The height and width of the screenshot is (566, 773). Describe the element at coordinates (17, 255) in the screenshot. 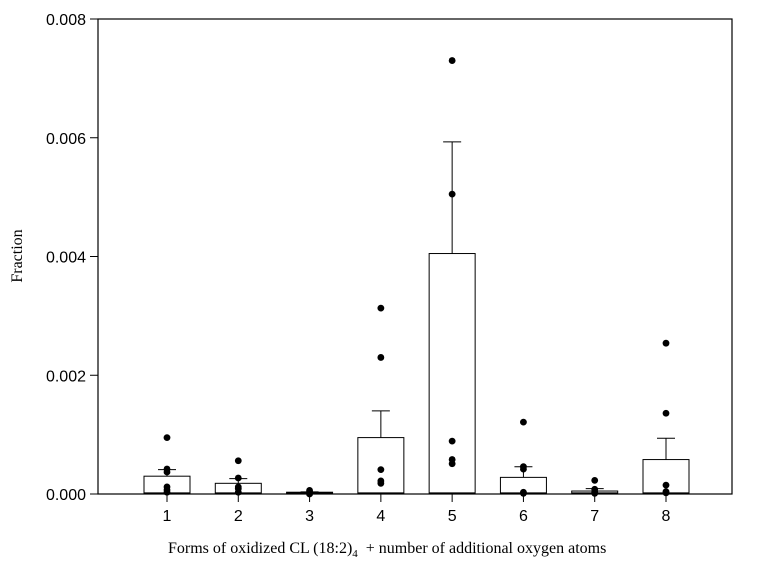

I see `y-axis-title: Fraction` at that location.